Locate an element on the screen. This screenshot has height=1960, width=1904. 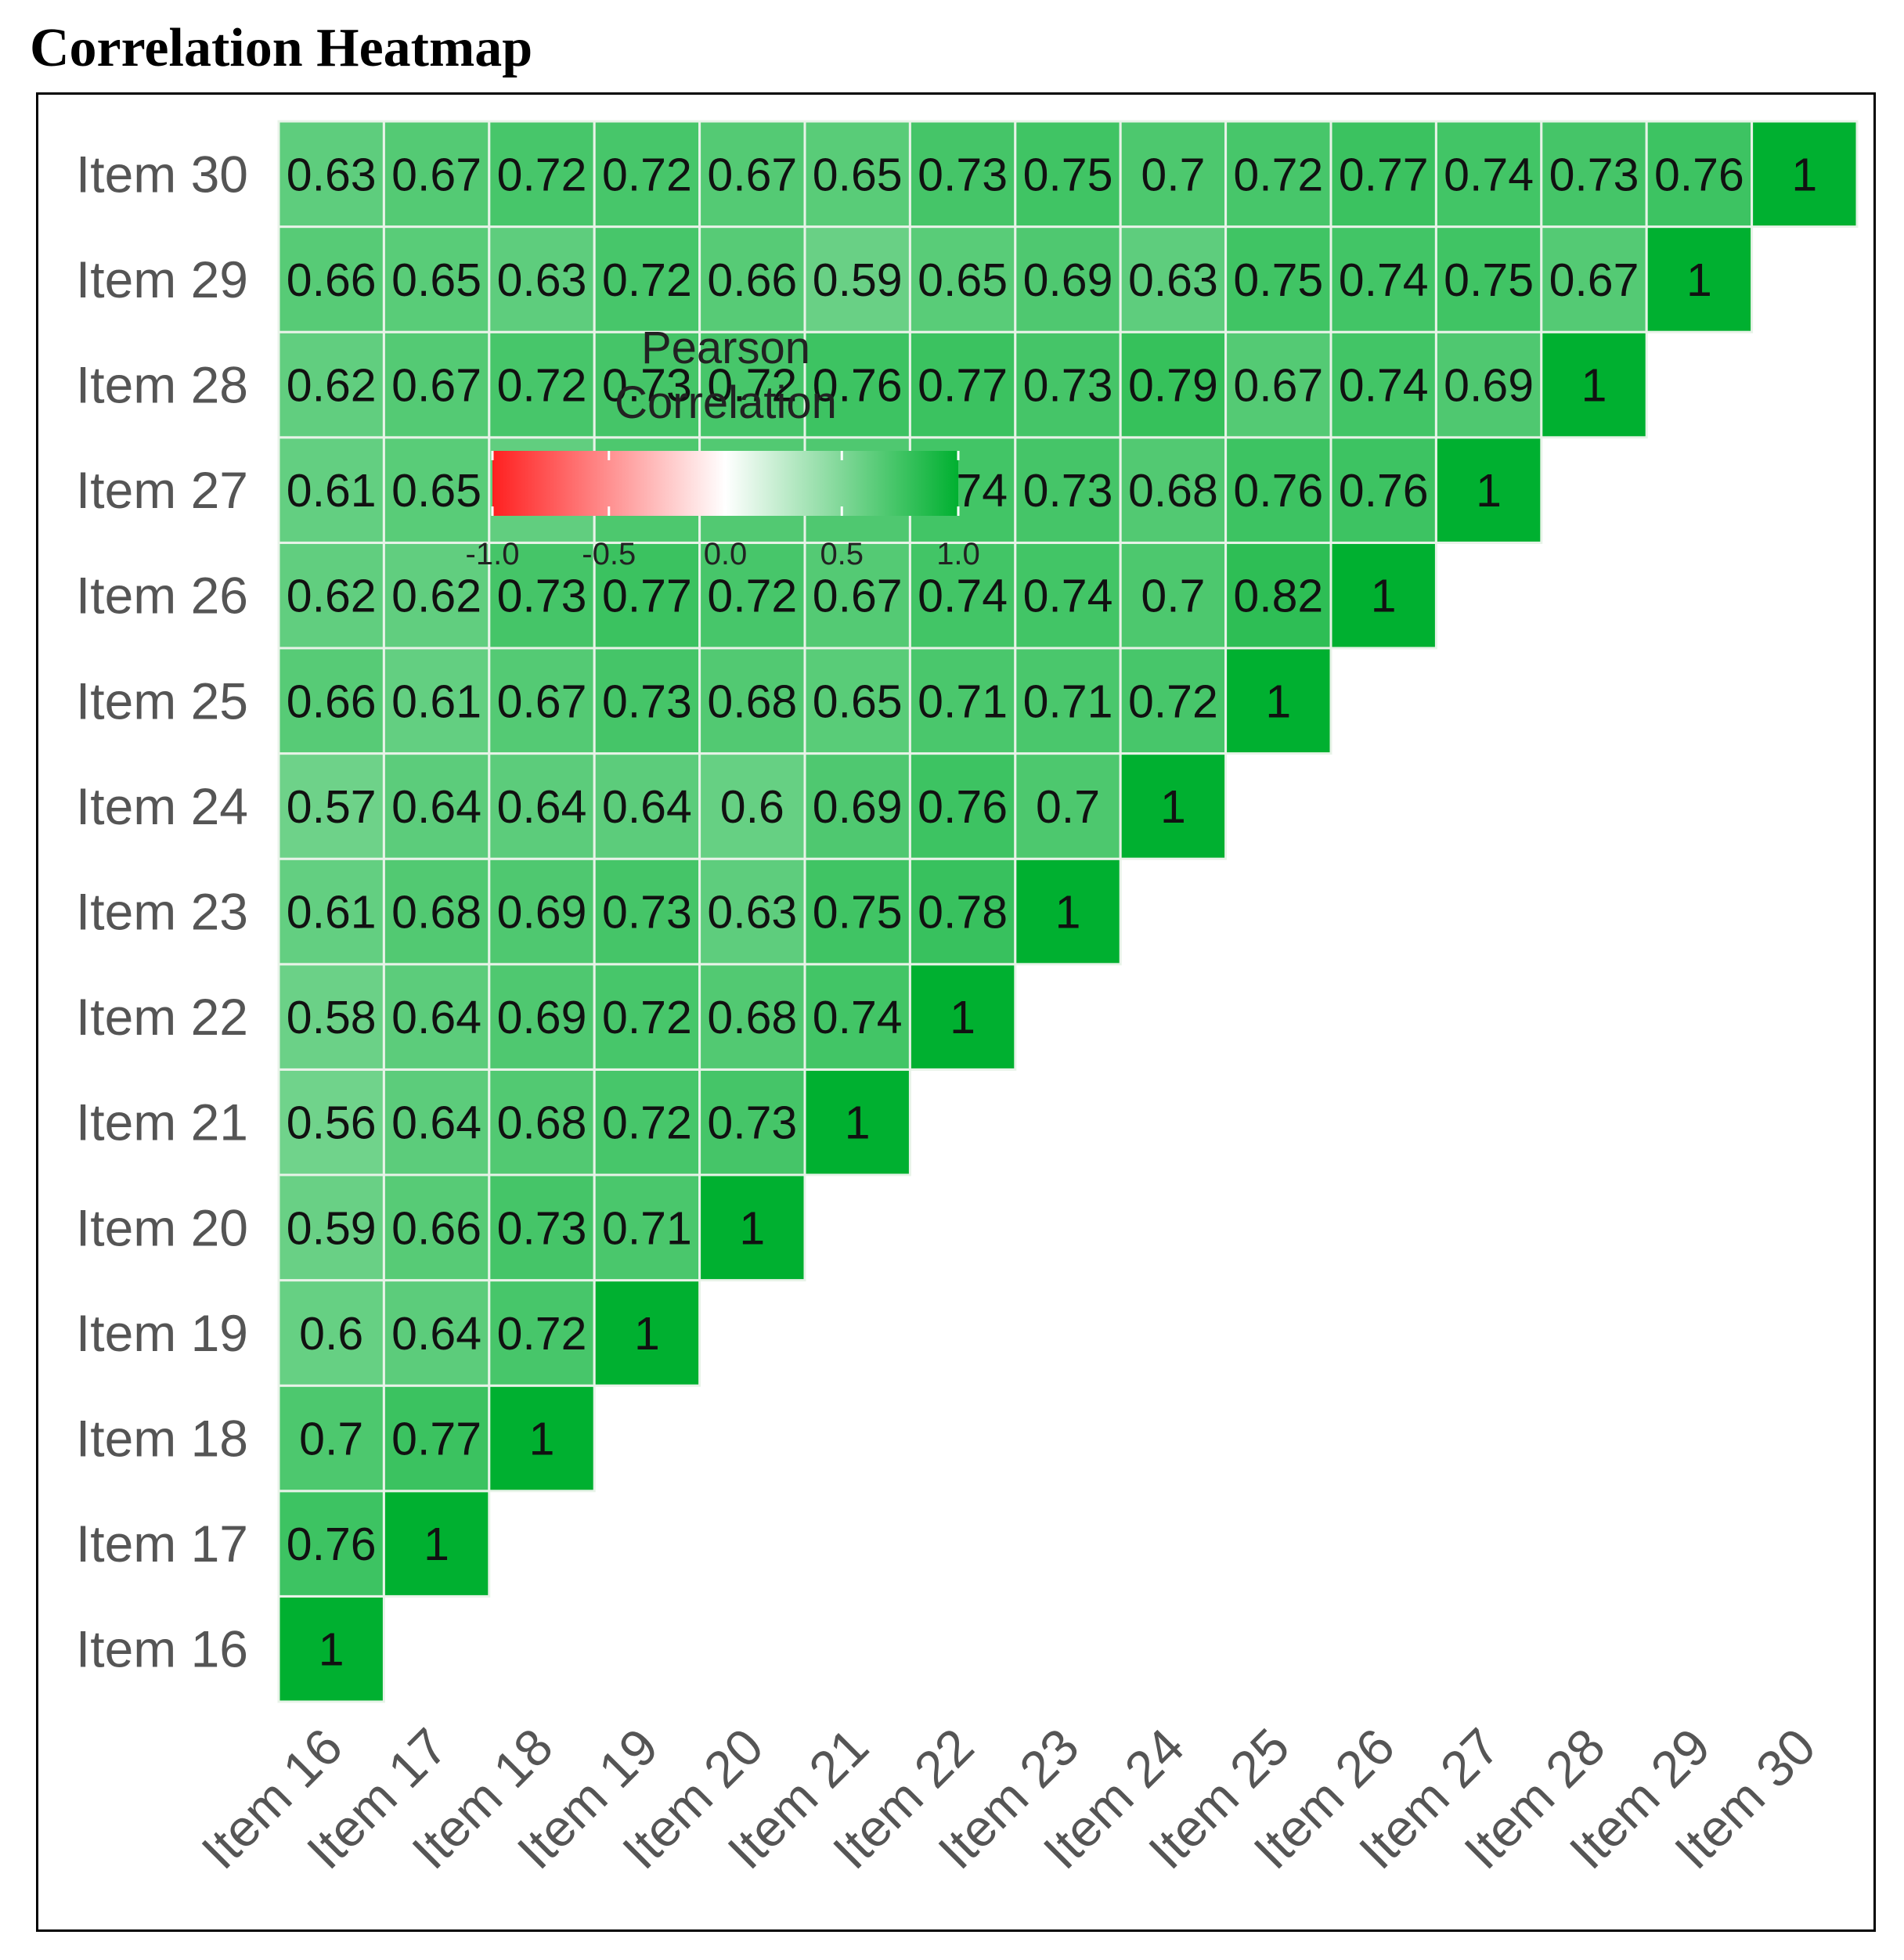
y-tick-label: Item 30 is located at coordinates (162, 174).